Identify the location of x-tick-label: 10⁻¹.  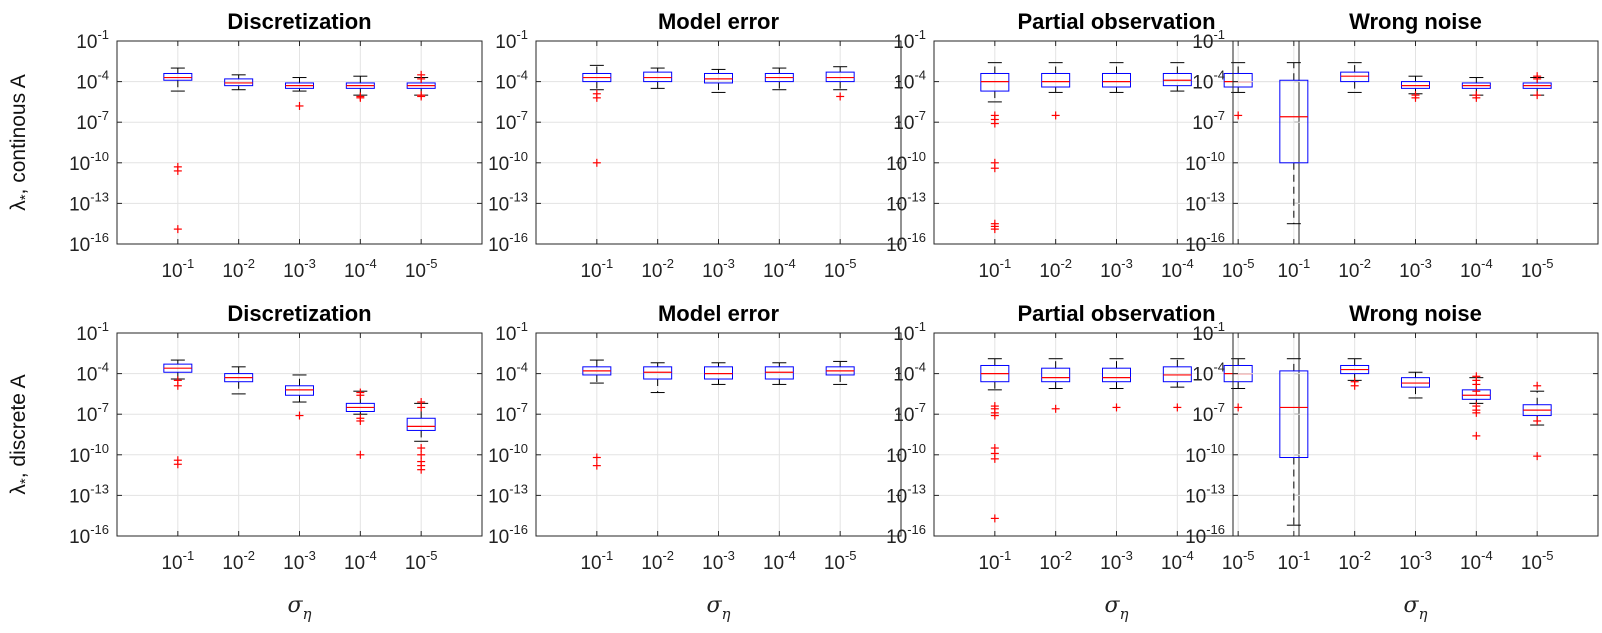
(177, 561).